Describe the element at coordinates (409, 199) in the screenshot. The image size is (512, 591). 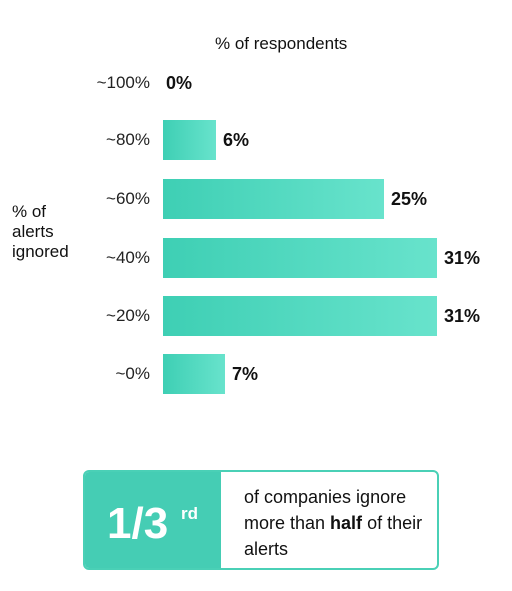
I see `value-label: 25%` at that location.